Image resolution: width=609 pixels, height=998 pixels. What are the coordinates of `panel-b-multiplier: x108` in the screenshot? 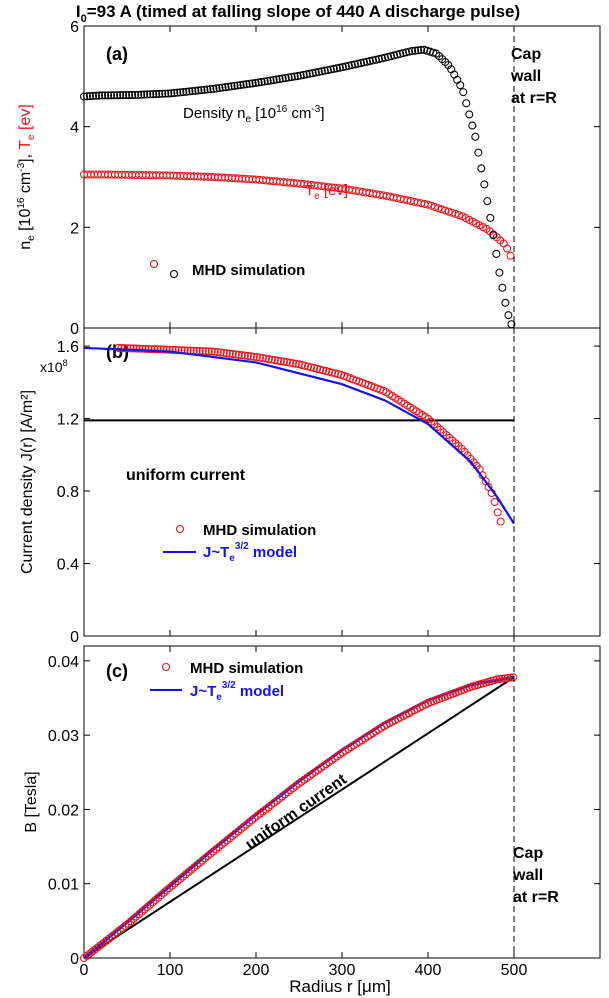 It's located at (54, 366).